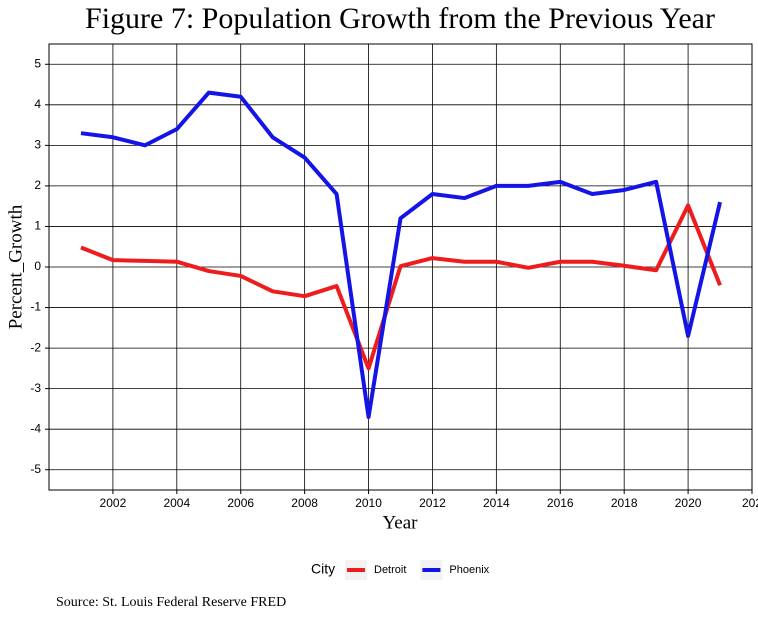 Image resolution: width=758 pixels, height=617 pixels. I want to click on x-tick-label: 2008, so click(304, 503).